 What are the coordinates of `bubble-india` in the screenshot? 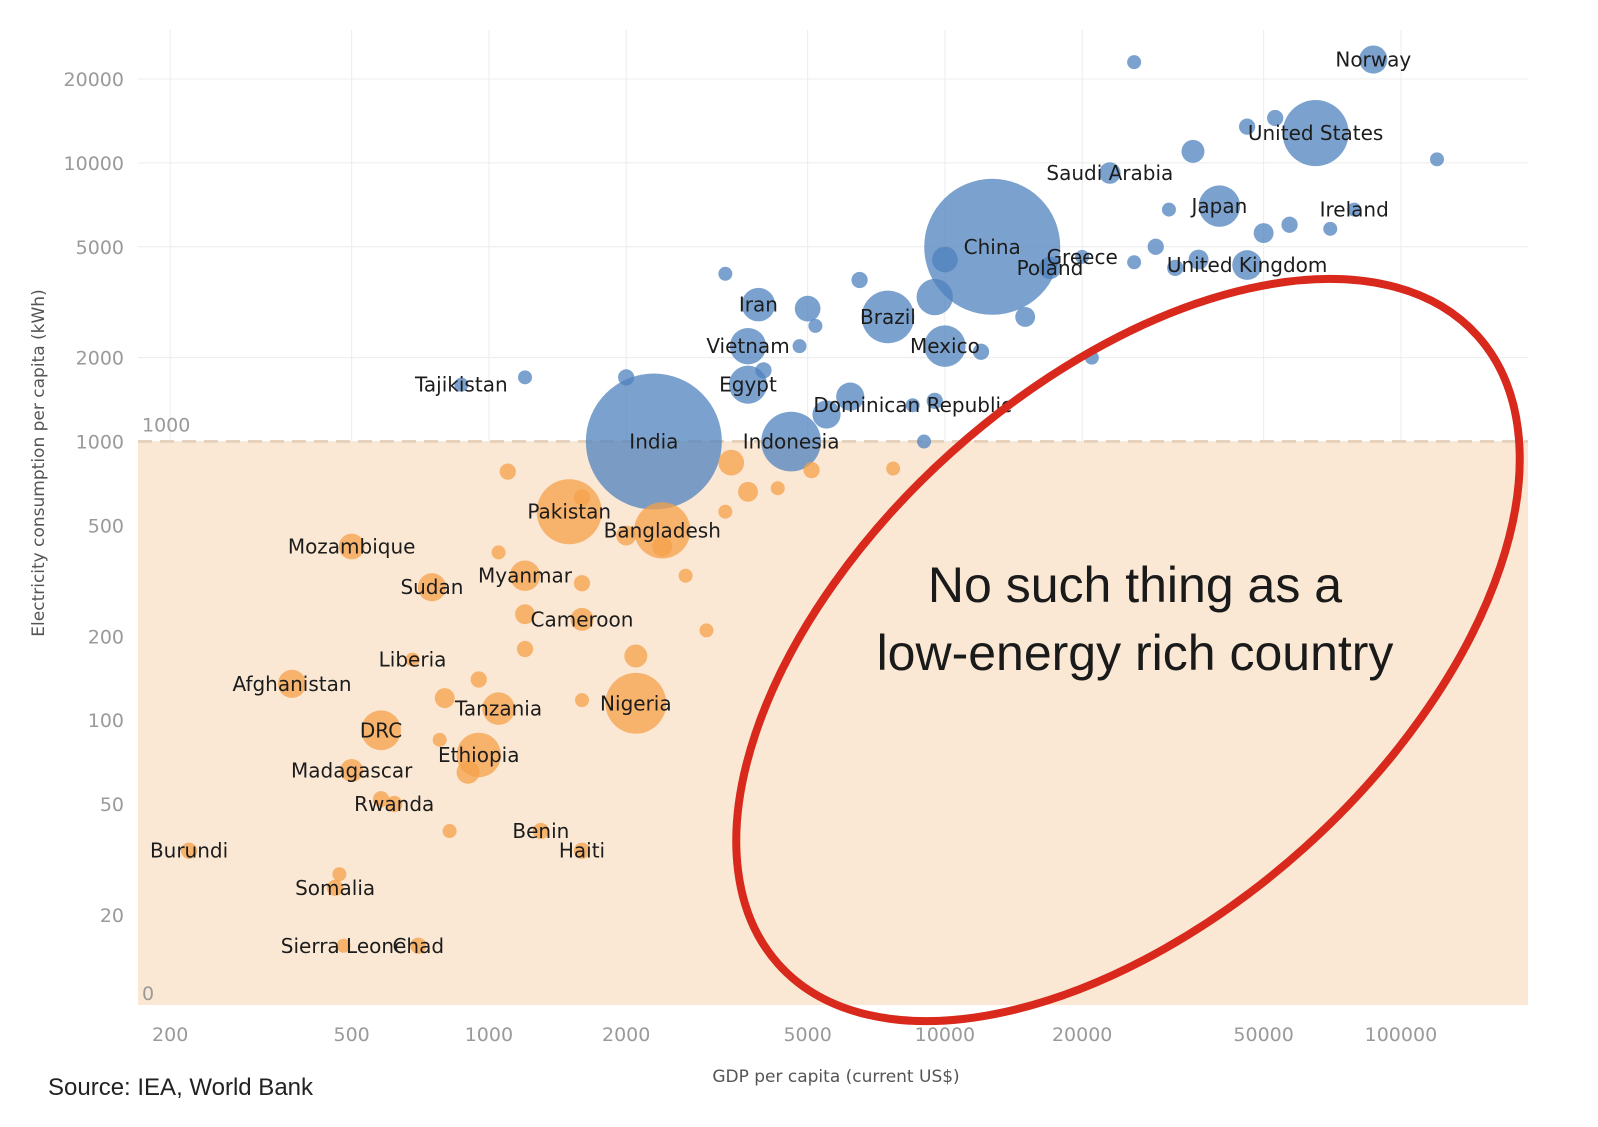 It's located at (653, 441).